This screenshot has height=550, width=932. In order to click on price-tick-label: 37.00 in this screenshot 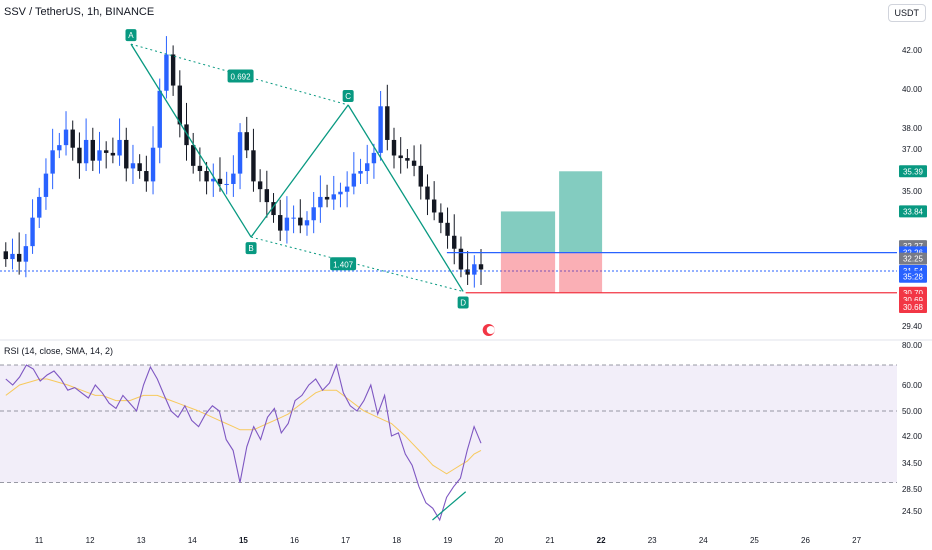, I will do `click(912, 149)`.